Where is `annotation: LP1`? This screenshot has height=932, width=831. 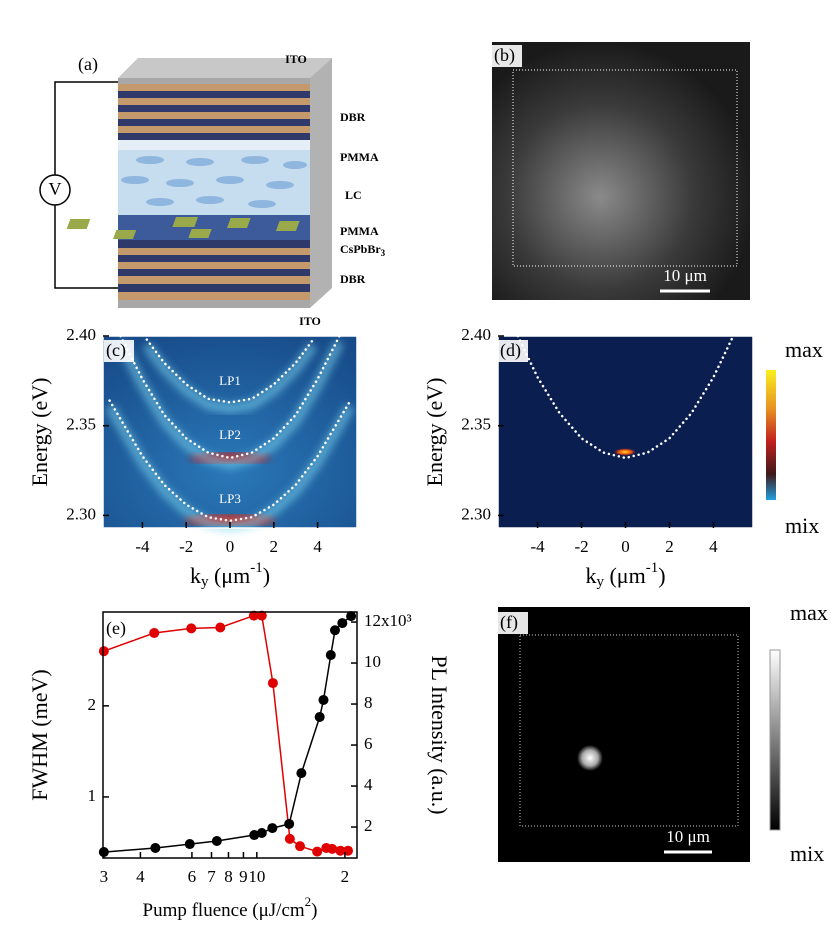 annotation: LP1 is located at coordinates (230, 380).